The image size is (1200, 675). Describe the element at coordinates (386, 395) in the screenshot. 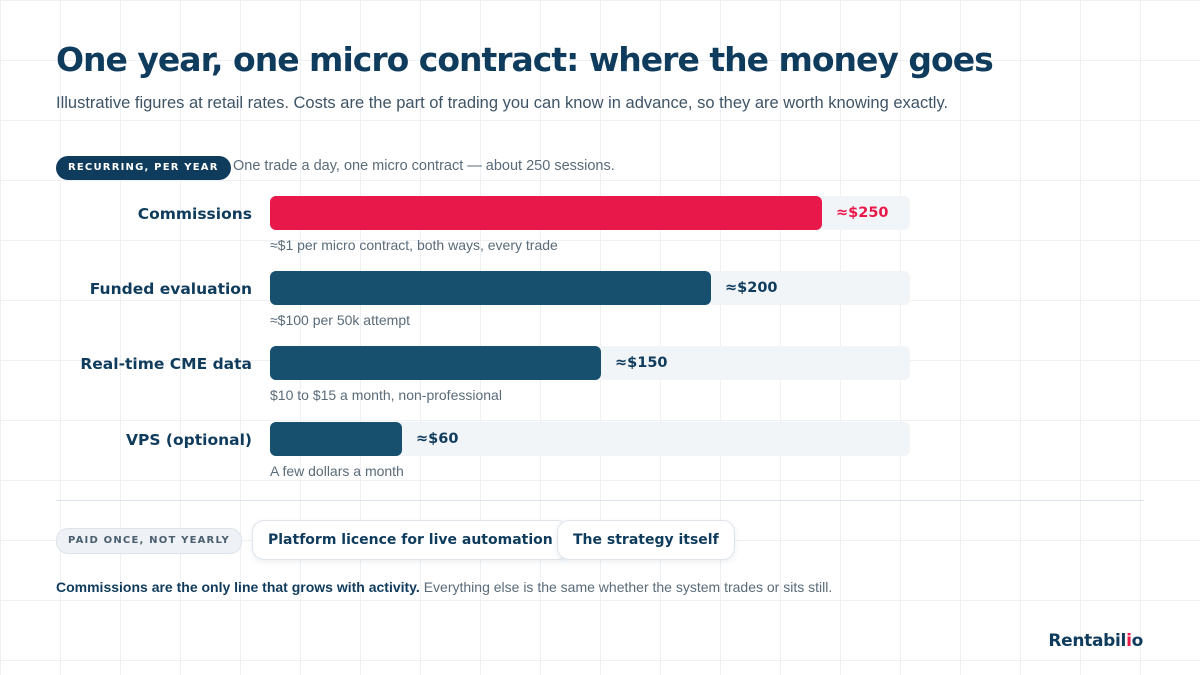

I see `bar-note: $10 to $15 a month, non-professional` at that location.